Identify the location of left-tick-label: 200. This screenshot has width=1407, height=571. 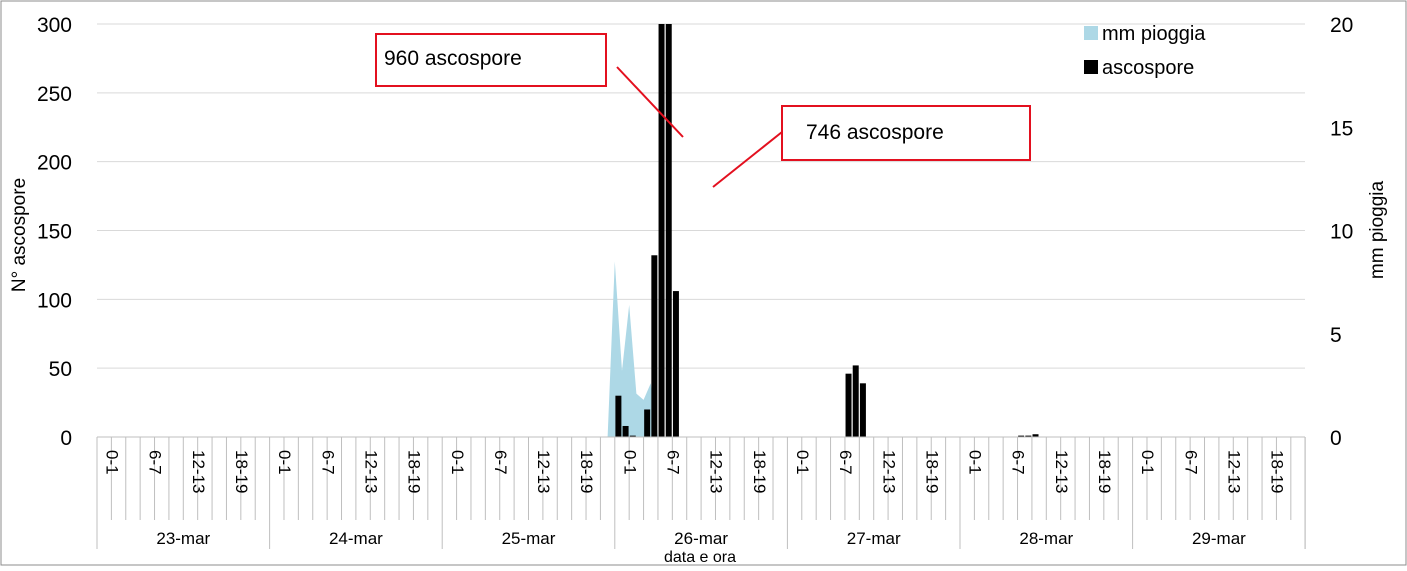
(54, 163).